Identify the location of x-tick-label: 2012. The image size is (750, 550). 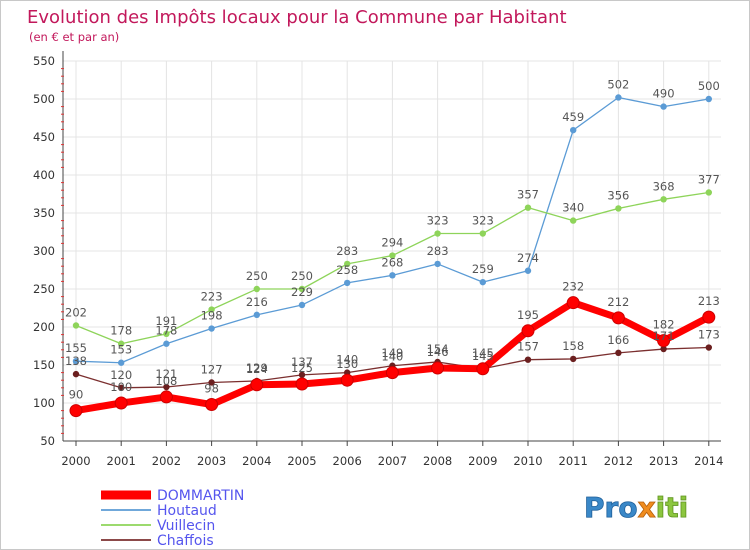
(618, 461).